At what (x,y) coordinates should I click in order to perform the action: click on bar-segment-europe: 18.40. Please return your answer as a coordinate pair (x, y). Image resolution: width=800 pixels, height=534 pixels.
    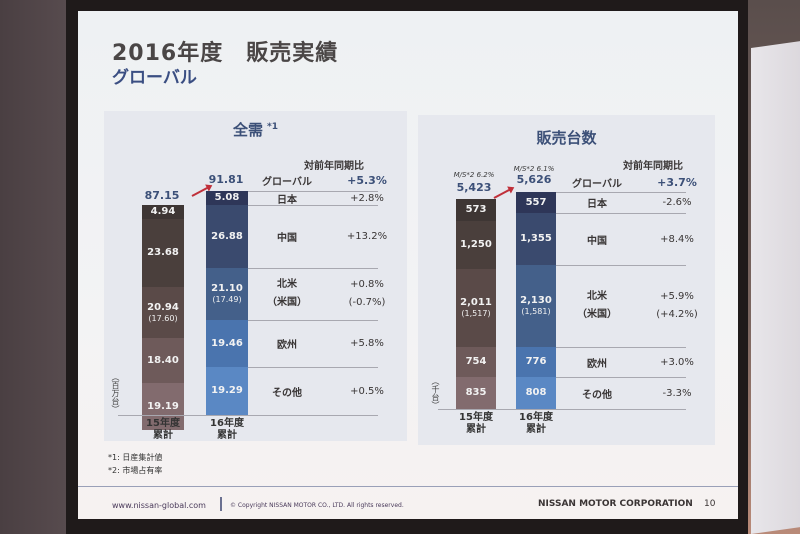
    Looking at the image, I should click on (163, 360).